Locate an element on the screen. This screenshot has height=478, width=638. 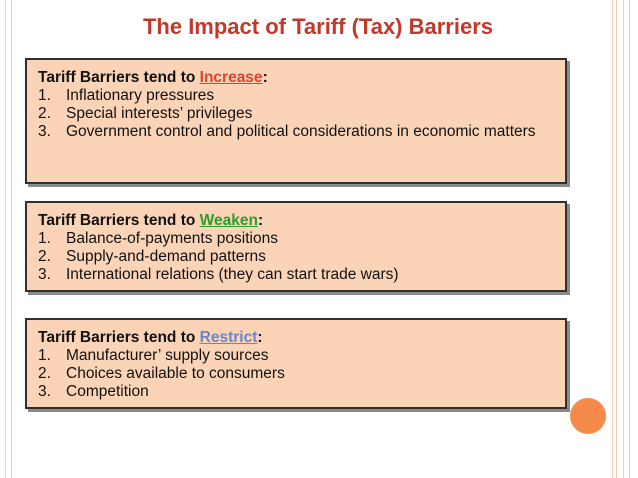
orange-circle-decoration is located at coordinates (588, 416).